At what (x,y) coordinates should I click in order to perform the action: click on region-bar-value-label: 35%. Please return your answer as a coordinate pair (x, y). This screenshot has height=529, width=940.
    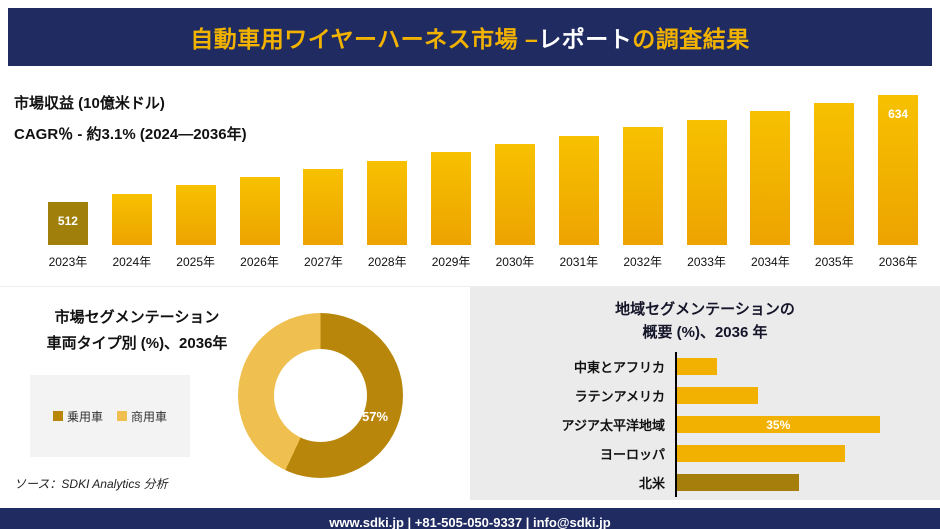
    Looking at the image, I should click on (778, 424).